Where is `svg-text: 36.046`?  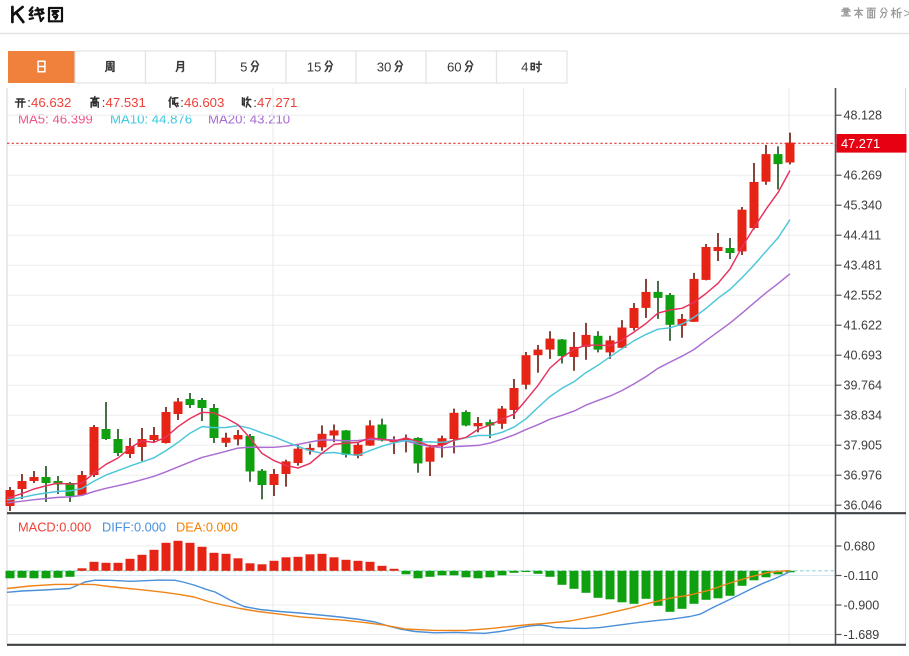 svg-text: 36.046 is located at coordinates (863, 506).